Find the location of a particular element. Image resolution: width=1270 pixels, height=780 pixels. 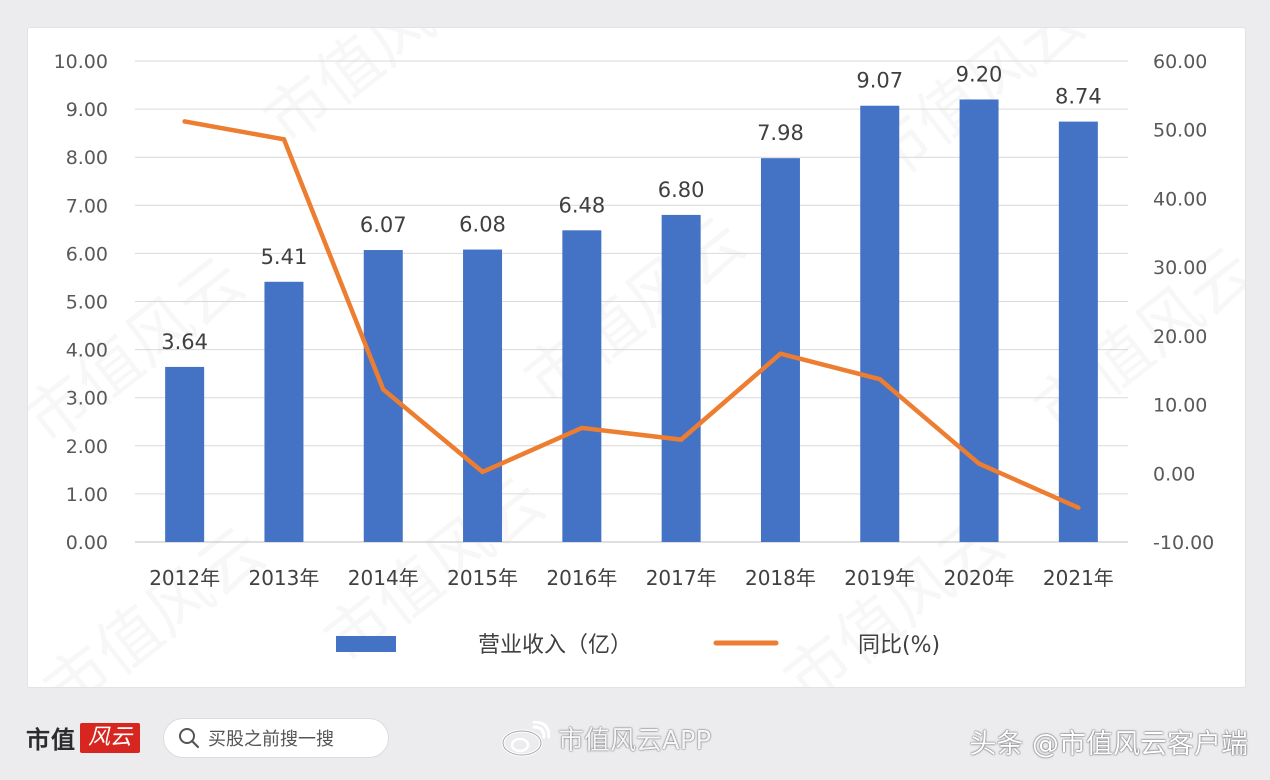

y-left-tick-label: 9.00 is located at coordinates (87, 110).